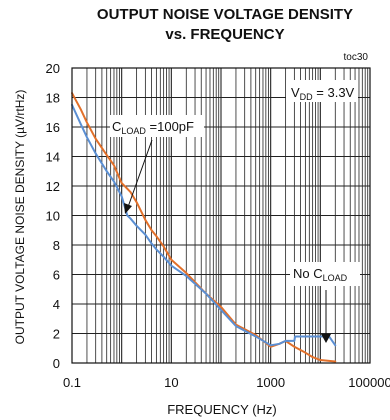  Describe the element at coordinates (53, 127) in the screenshot. I see `y-tick-label: 16` at that location.